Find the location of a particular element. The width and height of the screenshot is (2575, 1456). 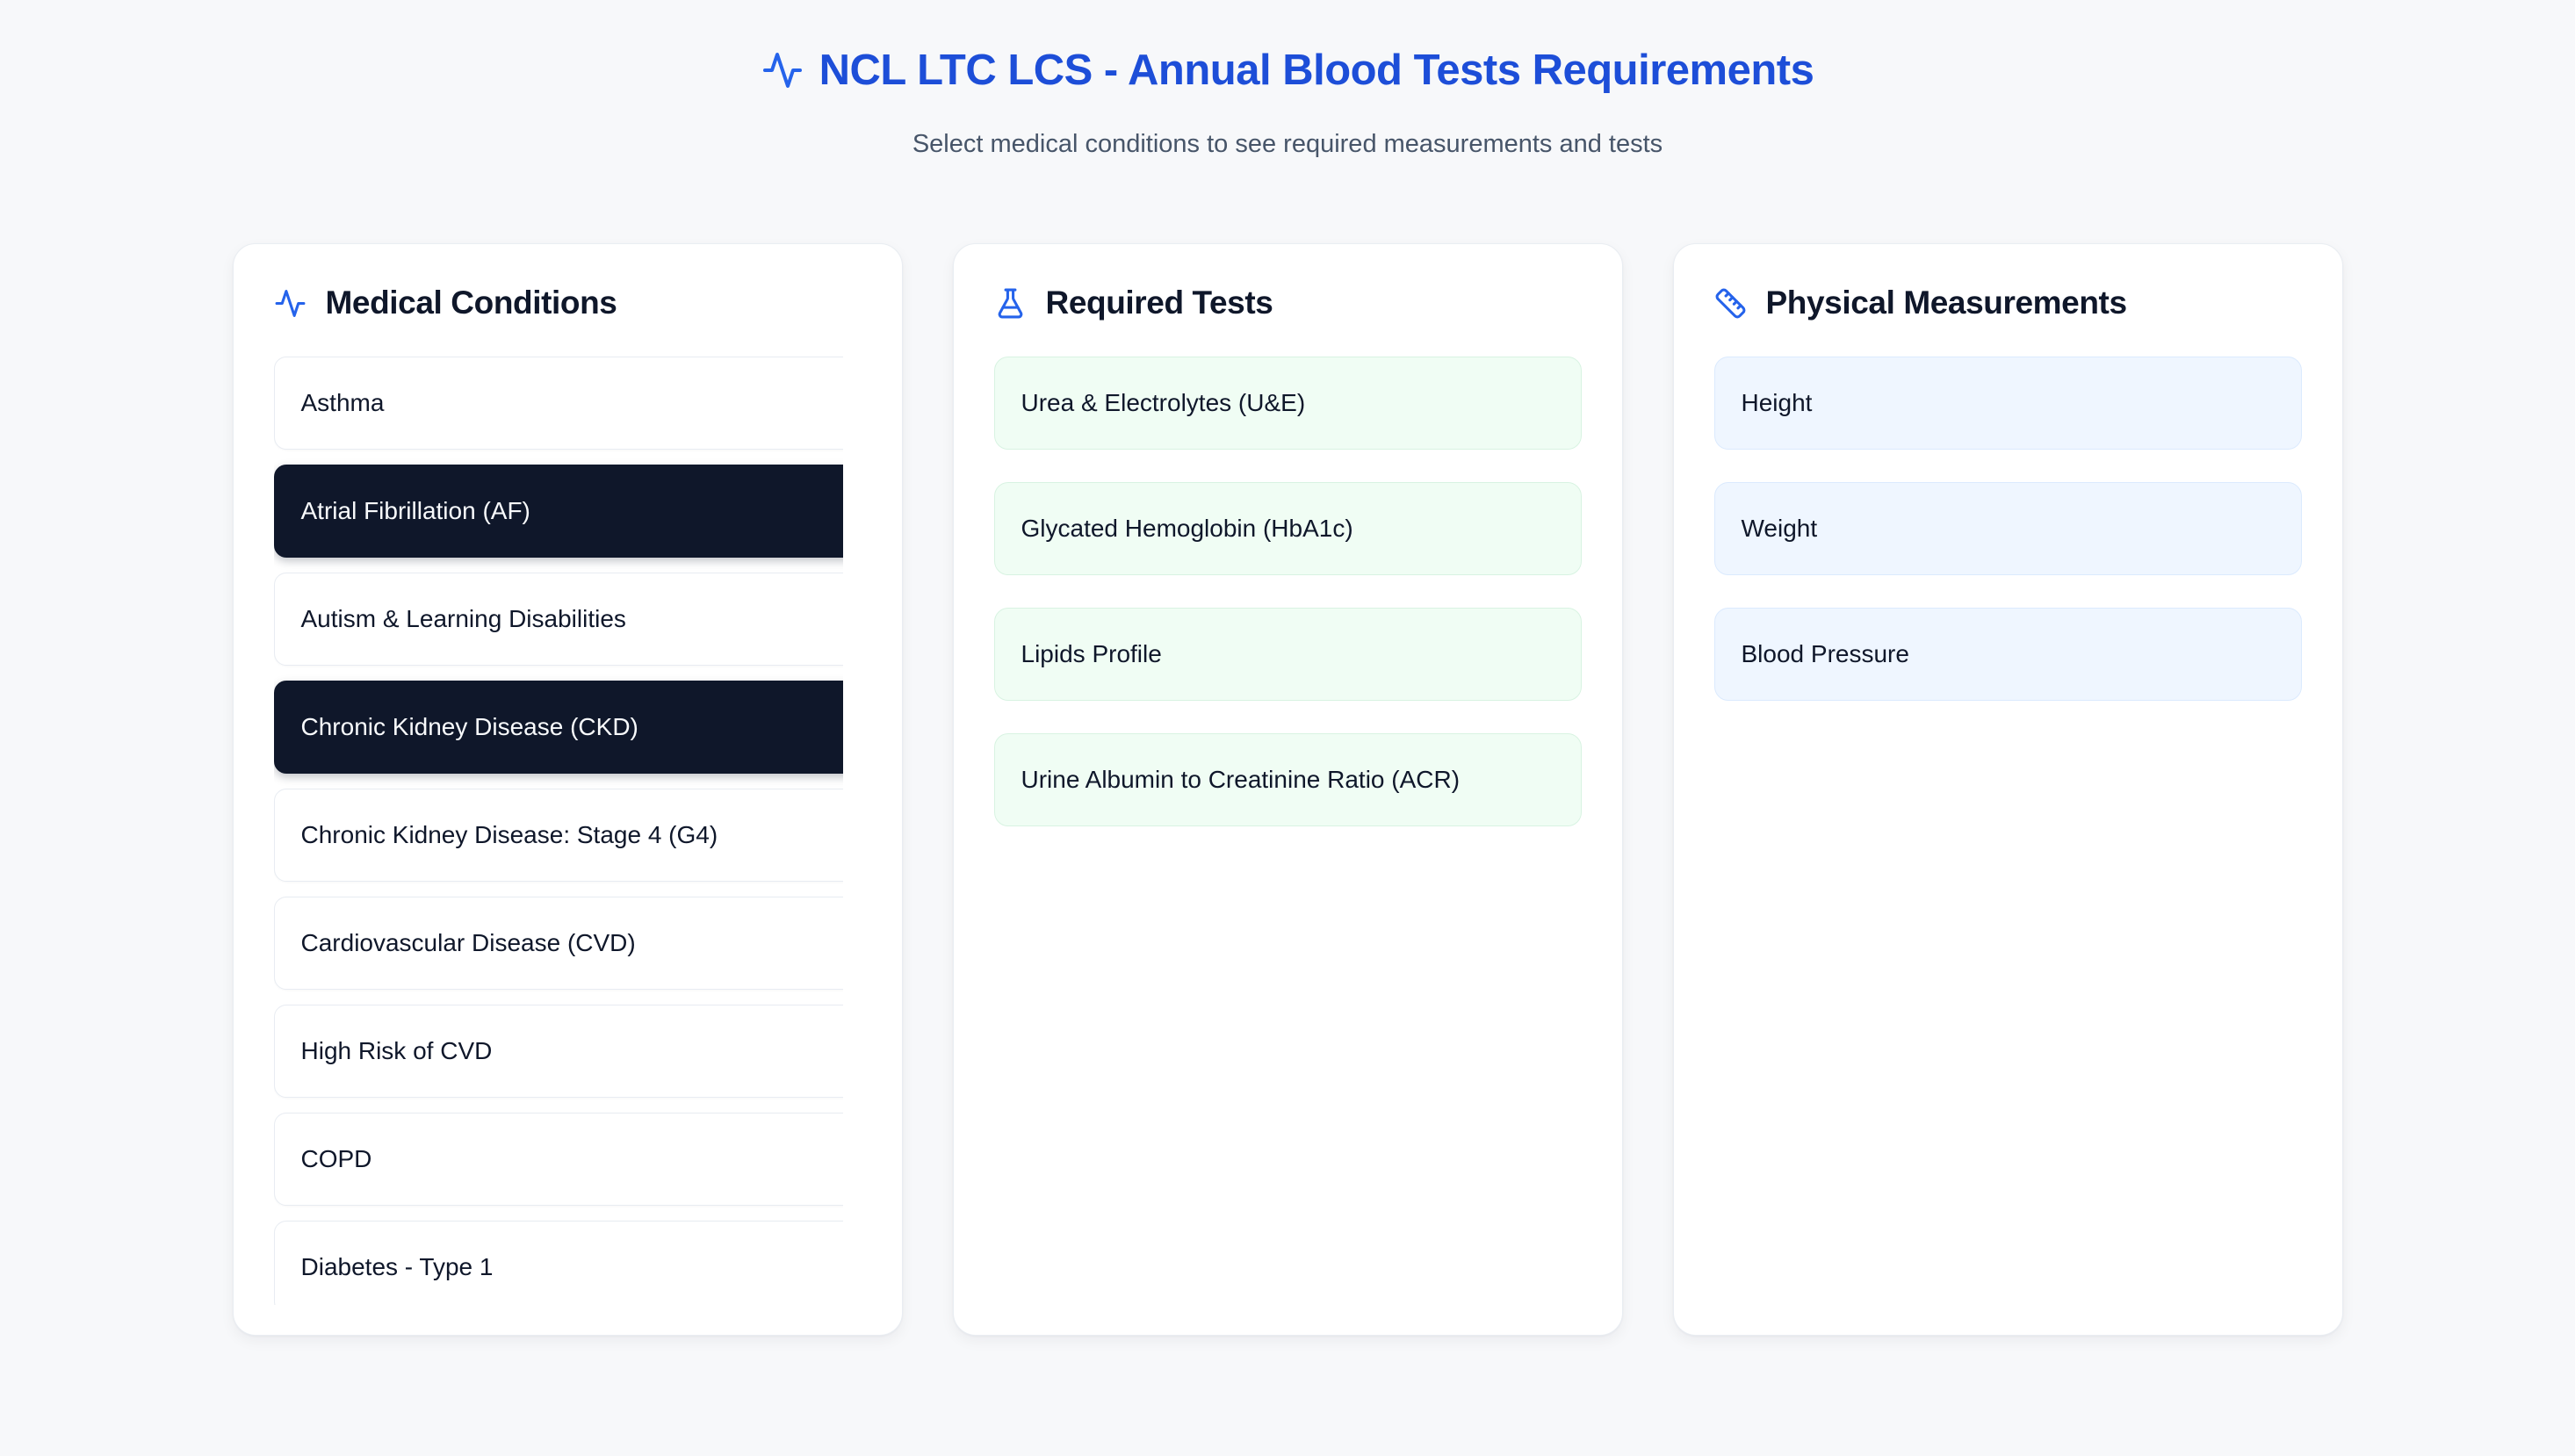

measurement-item: Weight is located at coordinates (2007, 528).